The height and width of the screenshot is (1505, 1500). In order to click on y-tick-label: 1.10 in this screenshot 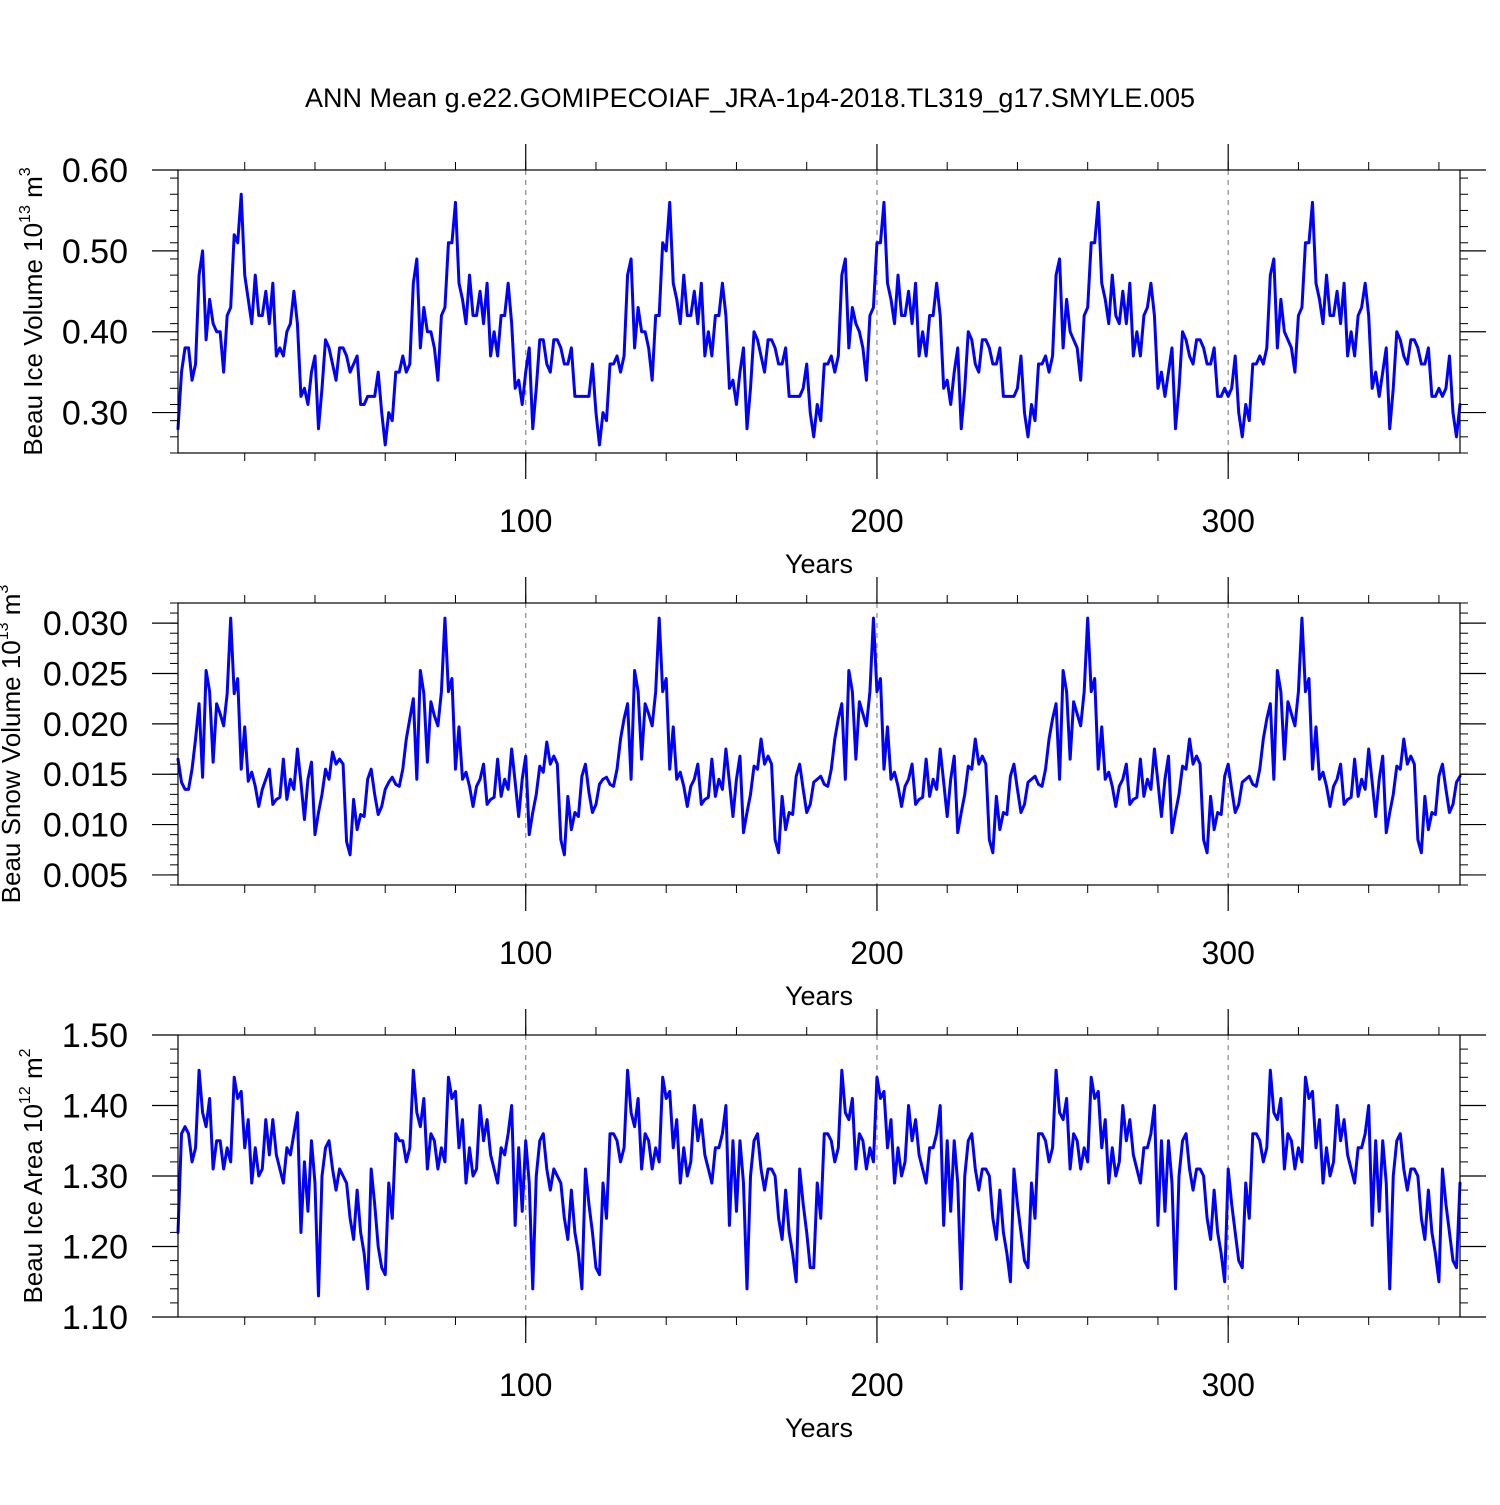, I will do `click(95, 1318)`.